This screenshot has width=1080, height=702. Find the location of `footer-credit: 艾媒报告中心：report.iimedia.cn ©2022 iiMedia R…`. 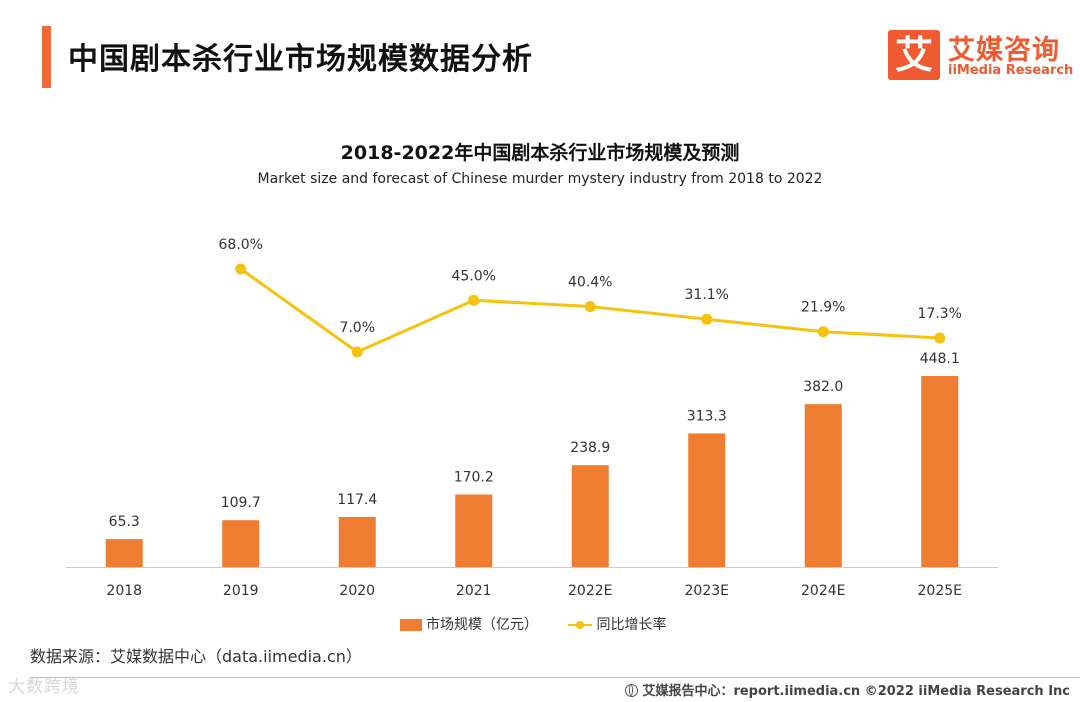

footer-credit: 艾媒报告中心：report.iimedia.cn ©2022 iiMedia R… is located at coordinates (847, 689).